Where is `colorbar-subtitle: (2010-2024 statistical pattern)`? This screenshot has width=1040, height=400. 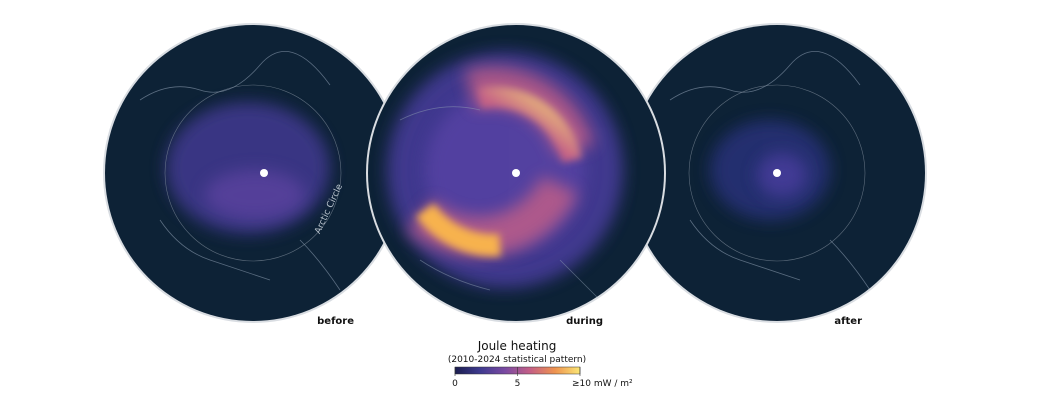 colorbar-subtitle: (2010-2024 statistical pattern) is located at coordinates (517, 360).